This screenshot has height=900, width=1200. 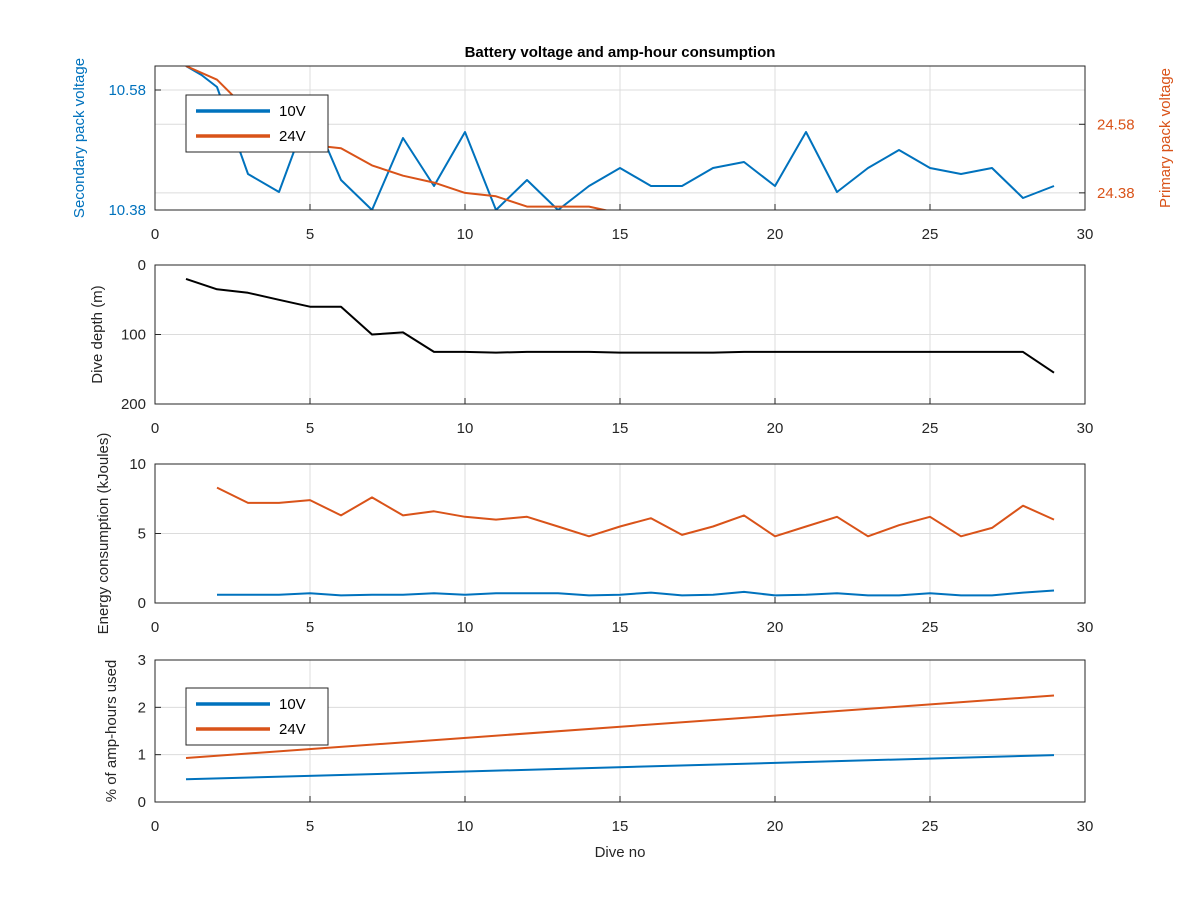 I want to click on y-tick-label: 5, so click(x=142, y=534).